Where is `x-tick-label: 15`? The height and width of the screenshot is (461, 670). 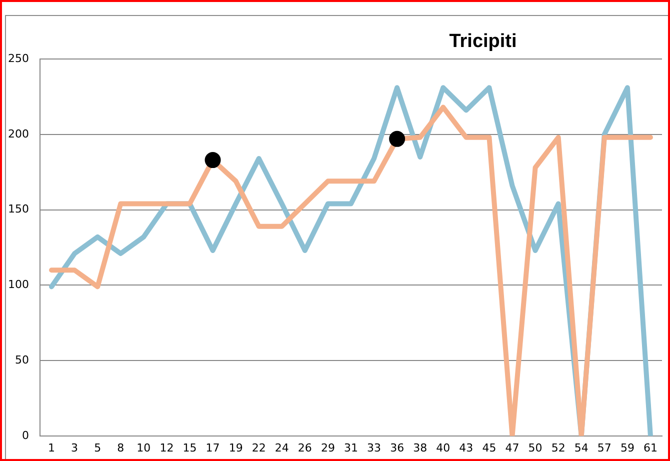
x-tick-label: 15 is located at coordinates (189, 447).